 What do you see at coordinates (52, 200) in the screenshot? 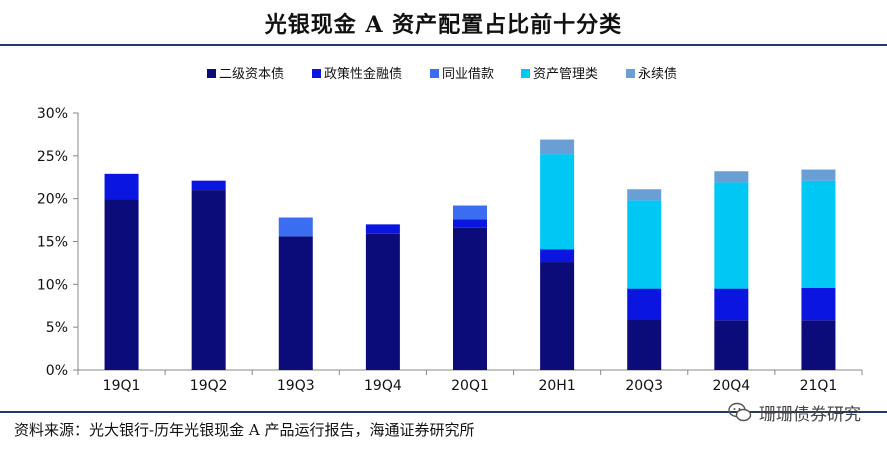
I see `y-tick-label: 20%` at bounding box center [52, 200].